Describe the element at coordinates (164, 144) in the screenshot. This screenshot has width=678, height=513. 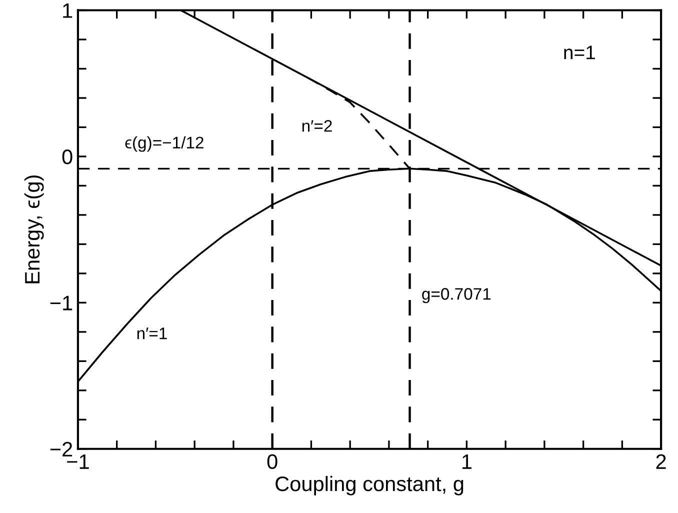
I see `annotation: ϵ(g)=−1/12` at that location.